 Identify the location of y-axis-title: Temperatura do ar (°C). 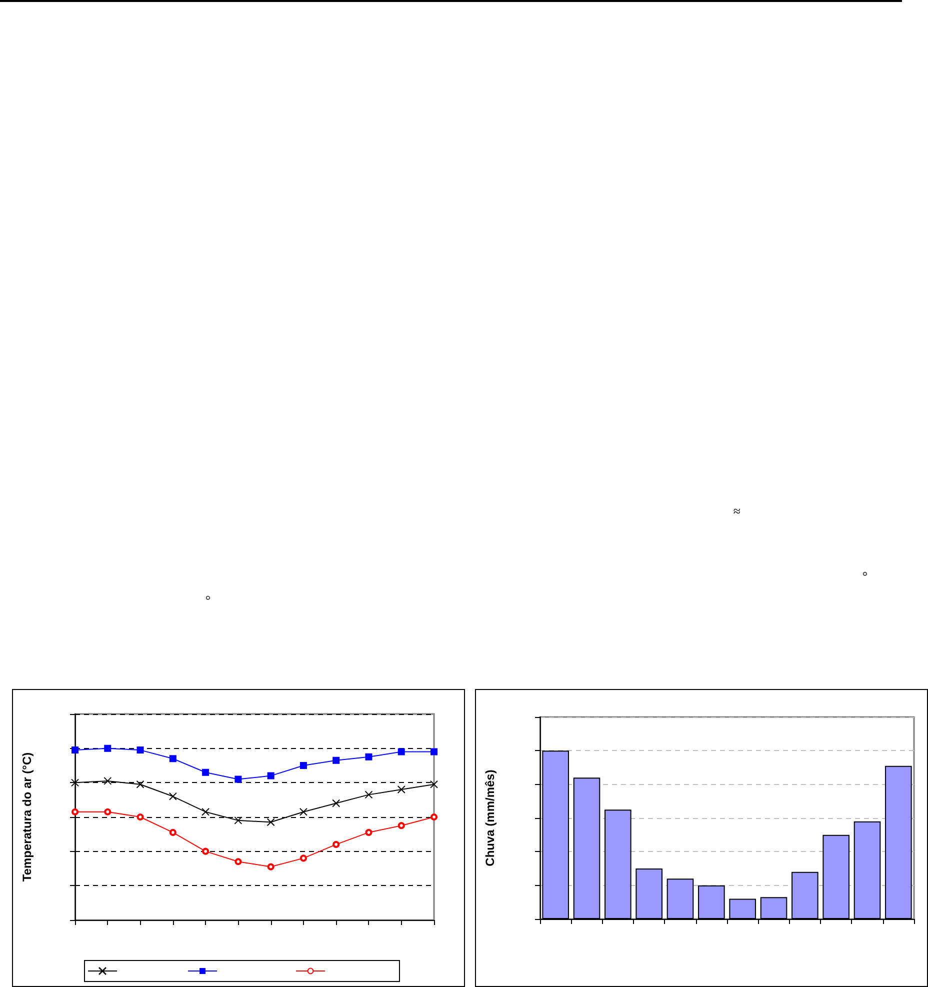
(27, 817).